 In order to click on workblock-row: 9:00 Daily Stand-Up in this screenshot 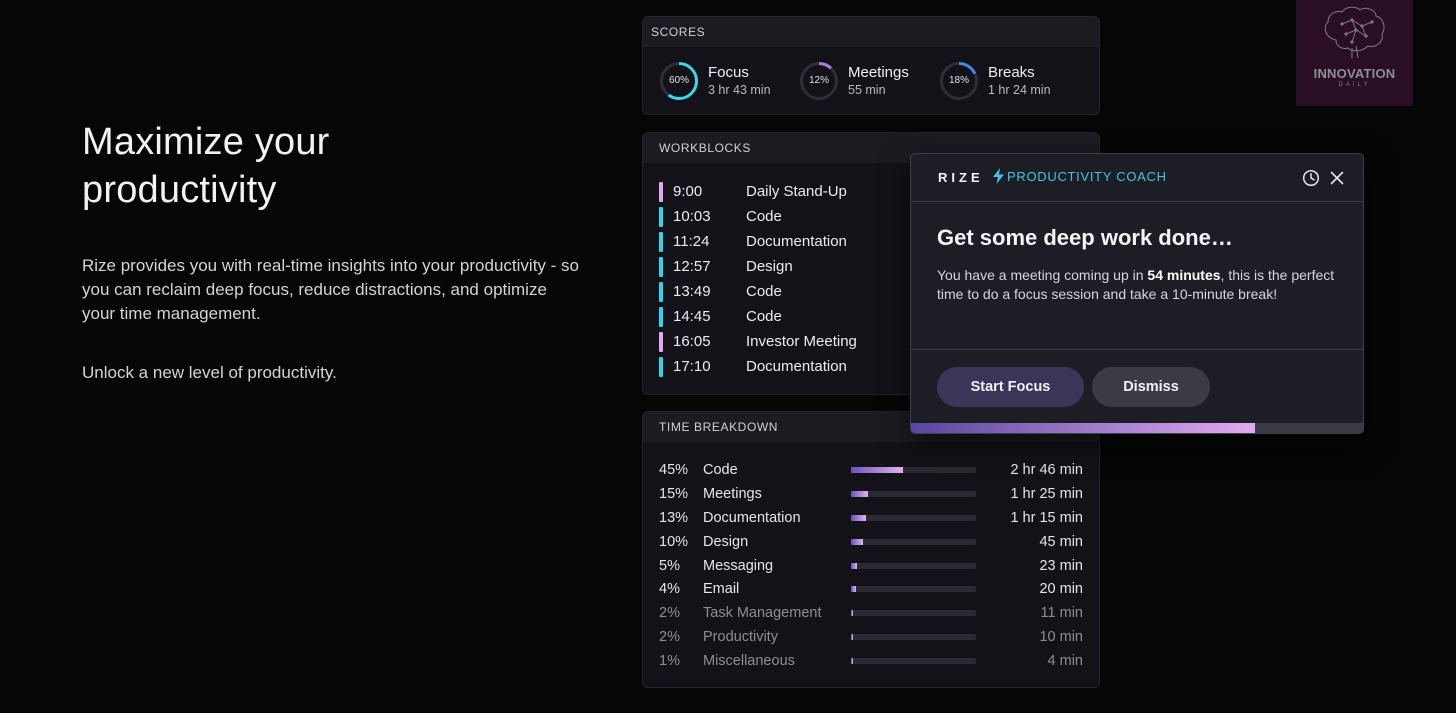, I will do `click(879, 191)`.